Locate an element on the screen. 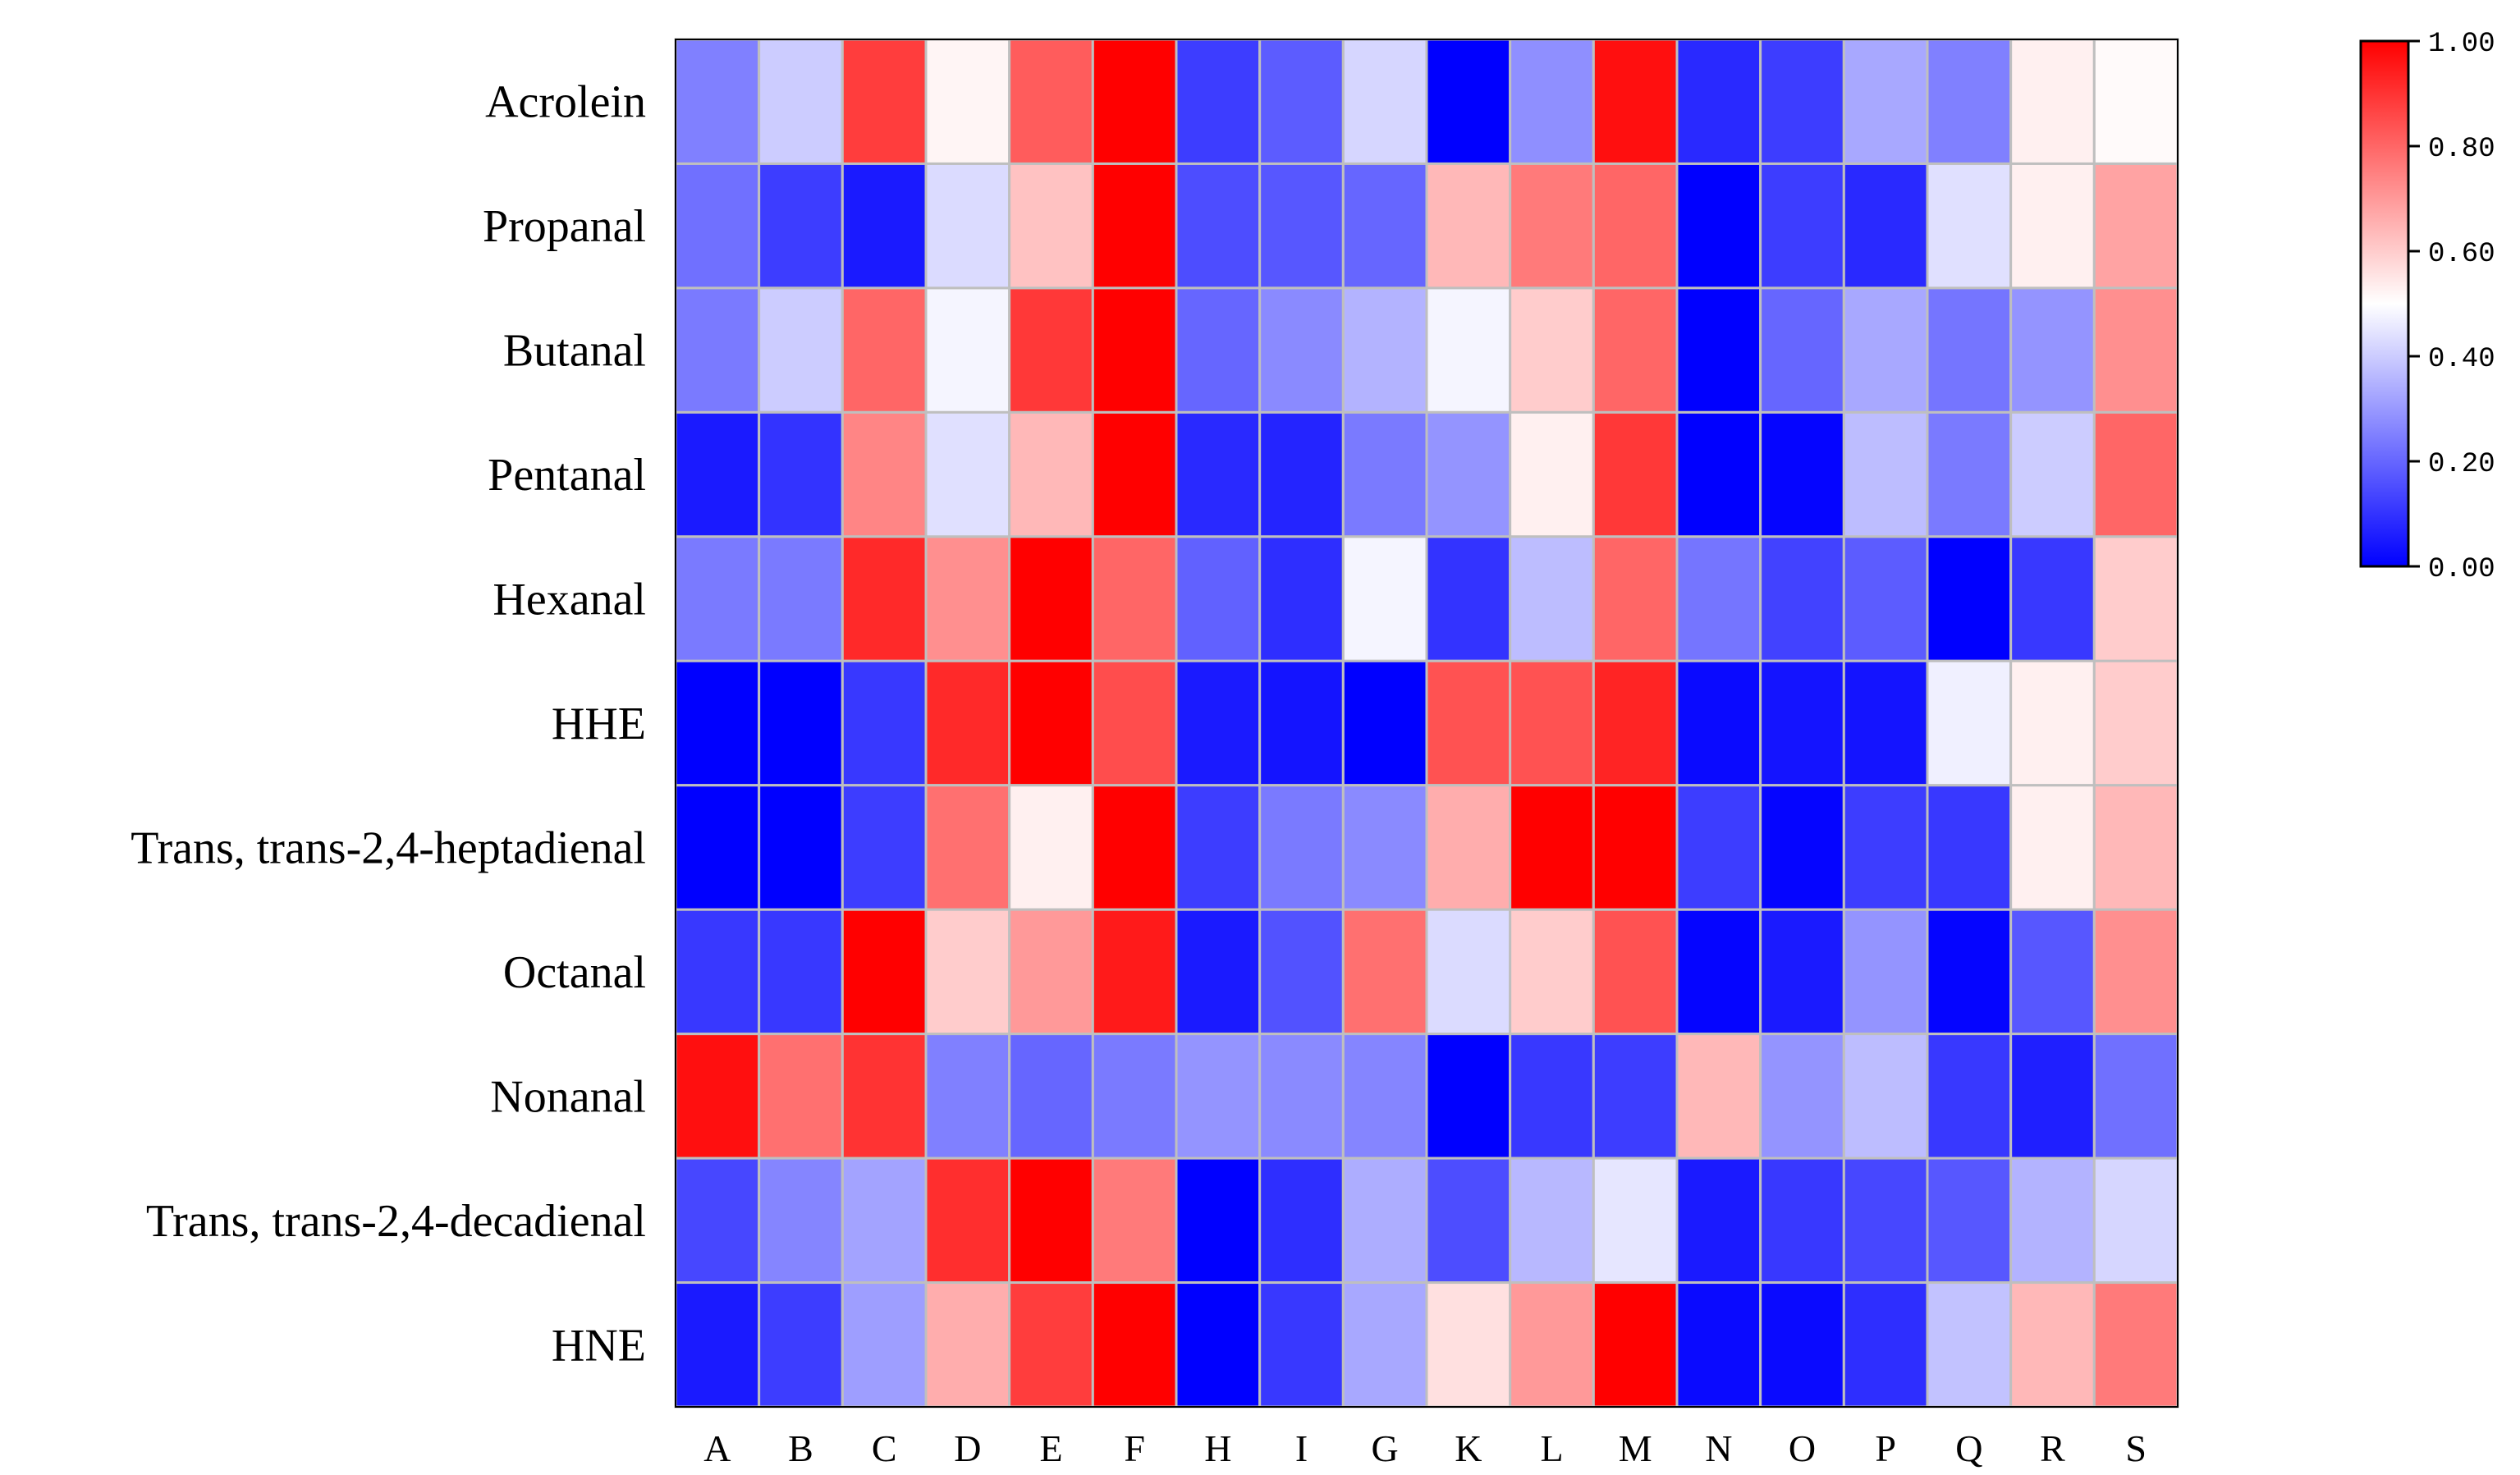  colorbar-tick-label: 1.00 is located at coordinates (2461, 44).